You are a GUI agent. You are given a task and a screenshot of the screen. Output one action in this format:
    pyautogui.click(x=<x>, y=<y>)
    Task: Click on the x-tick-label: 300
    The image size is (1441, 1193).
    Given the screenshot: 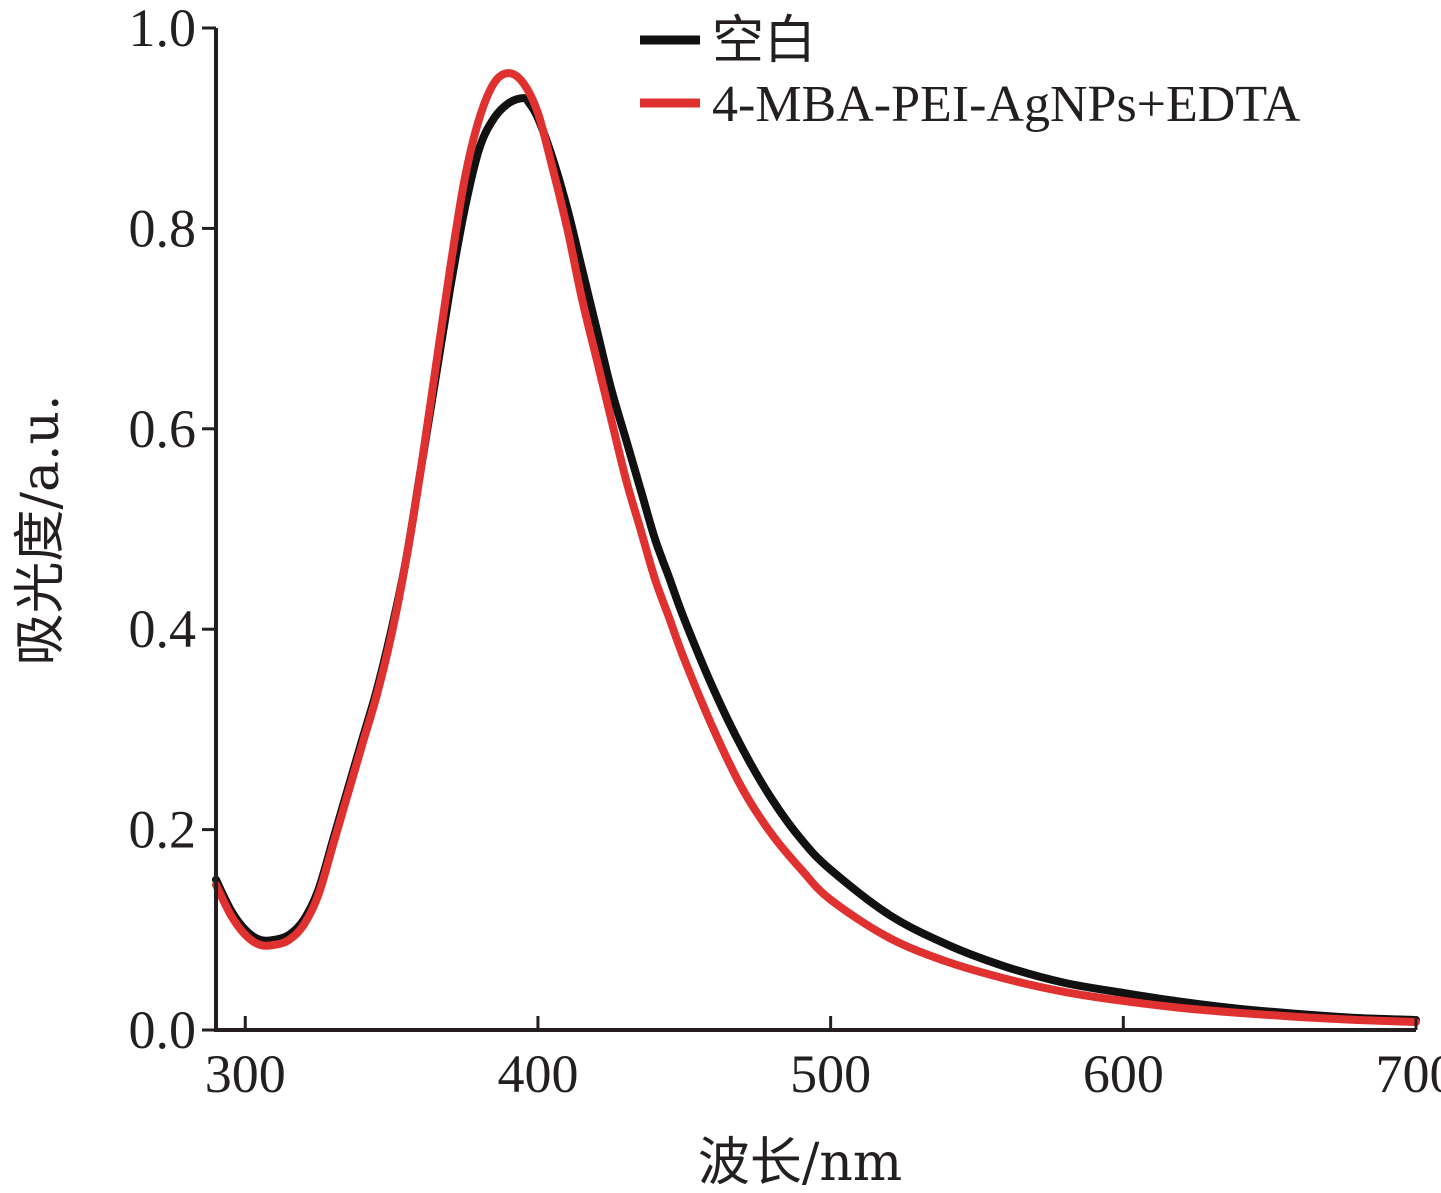 What is the action you would take?
    pyautogui.click(x=245, y=1074)
    